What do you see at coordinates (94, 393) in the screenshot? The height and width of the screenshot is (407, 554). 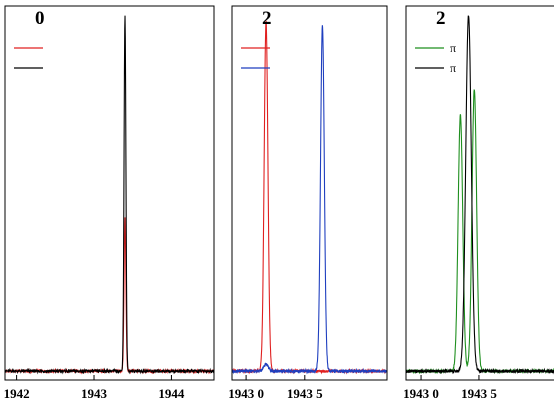 I see `x-tick-label: 1943` at bounding box center [94, 393].